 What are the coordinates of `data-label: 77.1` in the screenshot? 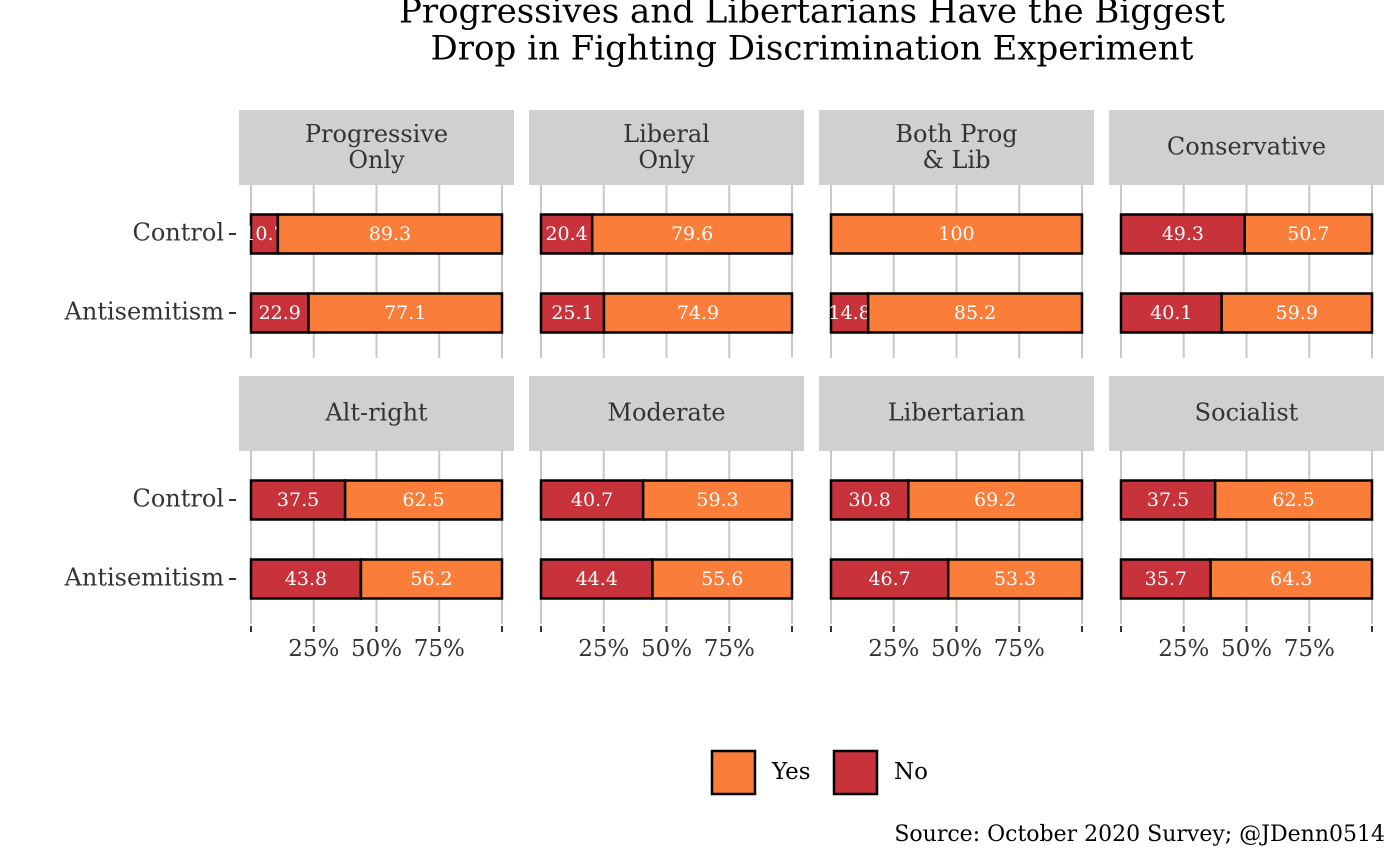 It's located at (405, 313).